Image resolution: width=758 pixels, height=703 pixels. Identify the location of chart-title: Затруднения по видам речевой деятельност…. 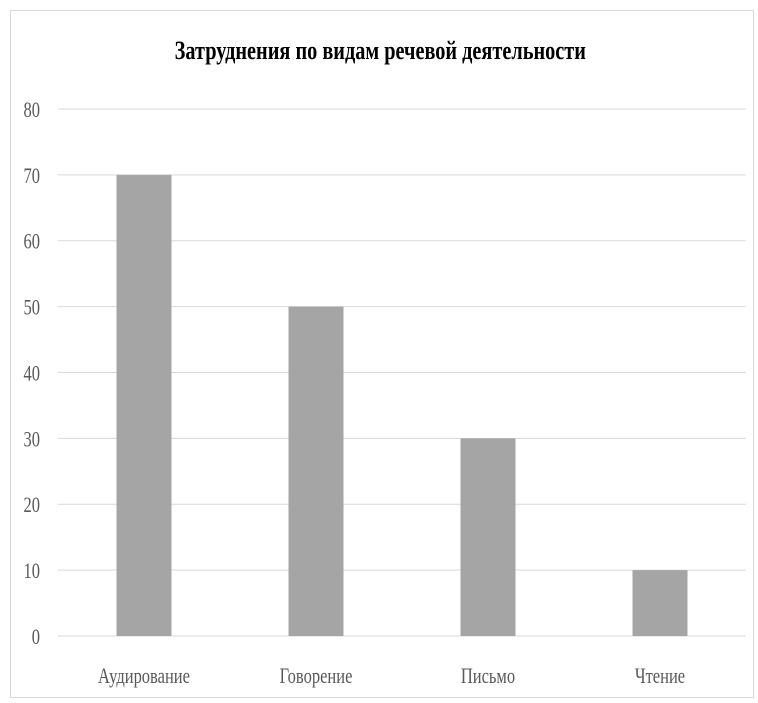
(380, 50).